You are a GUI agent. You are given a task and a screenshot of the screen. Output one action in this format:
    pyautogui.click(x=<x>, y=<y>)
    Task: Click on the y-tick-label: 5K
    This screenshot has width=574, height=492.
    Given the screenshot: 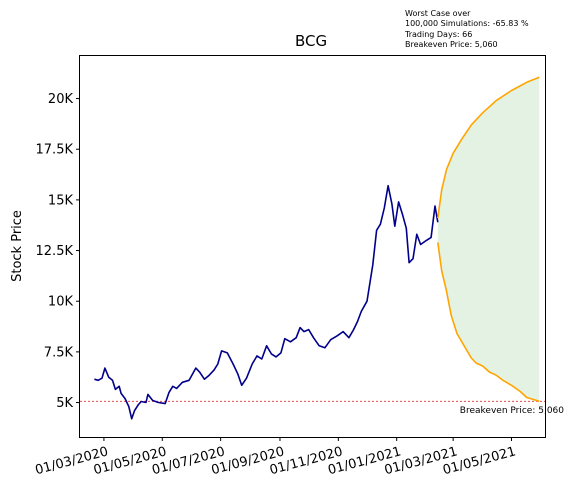 What is the action you would take?
    pyautogui.click(x=64, y=403)
    